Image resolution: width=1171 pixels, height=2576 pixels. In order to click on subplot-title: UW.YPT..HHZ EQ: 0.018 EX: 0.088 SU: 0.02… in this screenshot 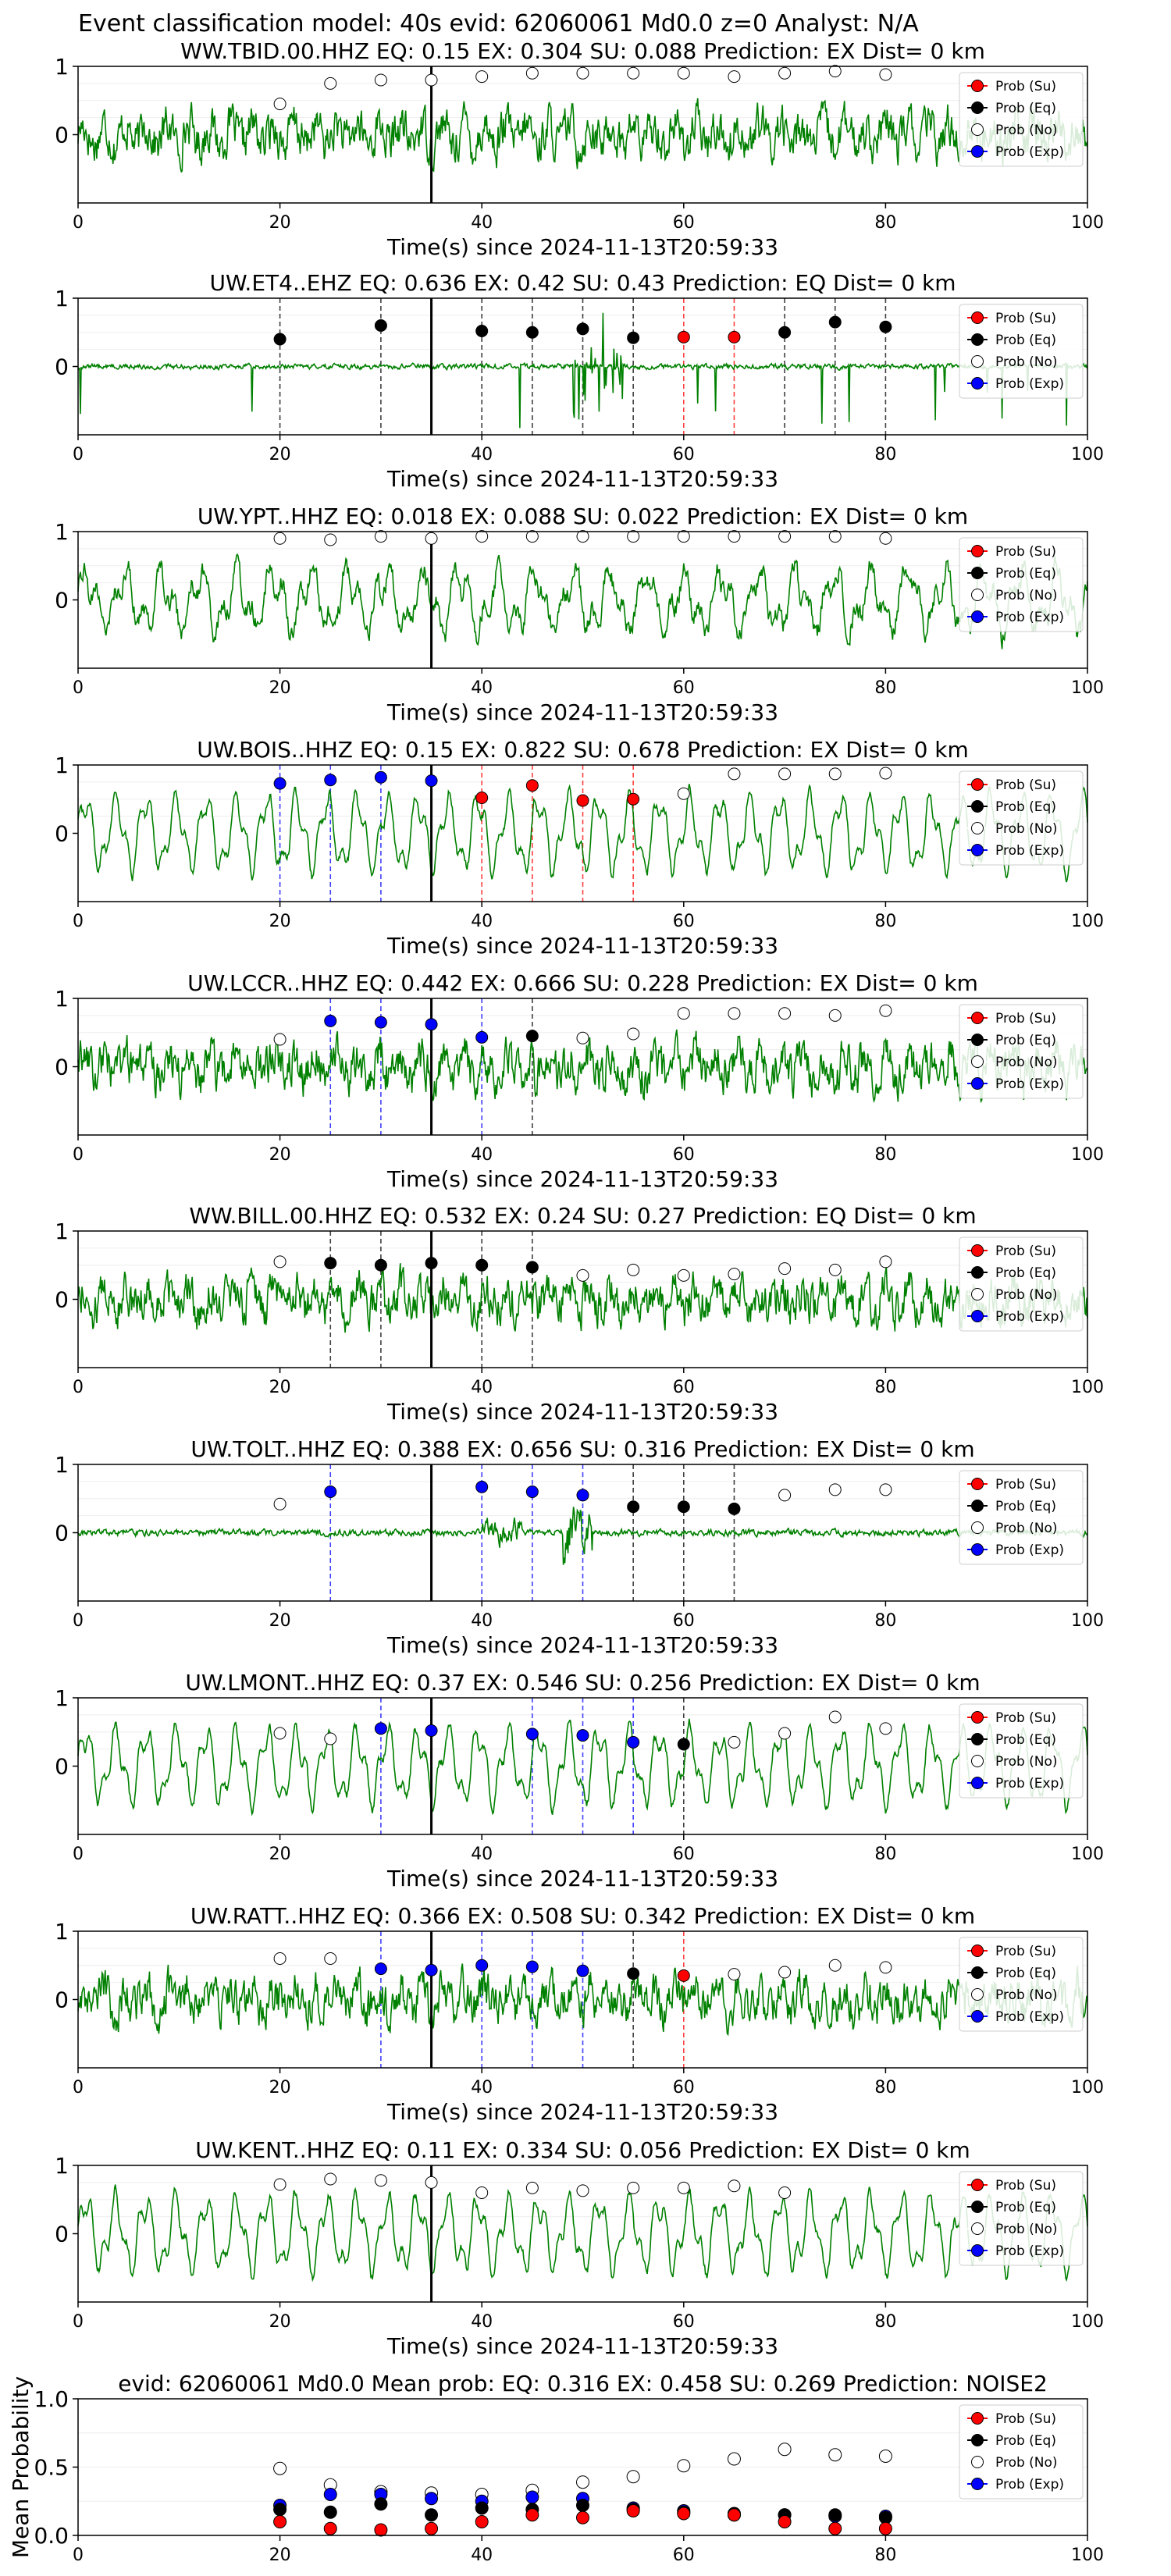, I will do `click(583, 516)`.